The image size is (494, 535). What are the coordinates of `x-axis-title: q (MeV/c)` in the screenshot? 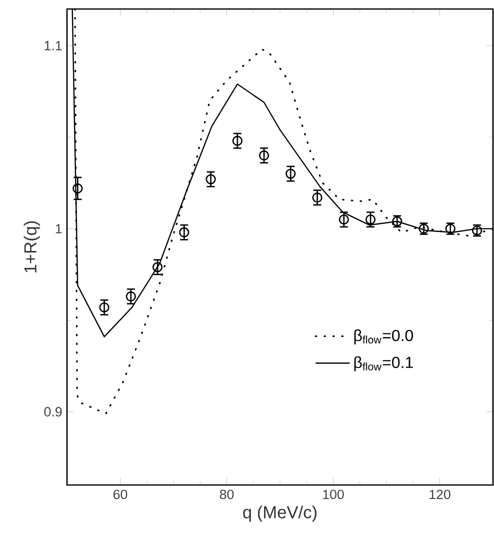 It's located at (279, 514).